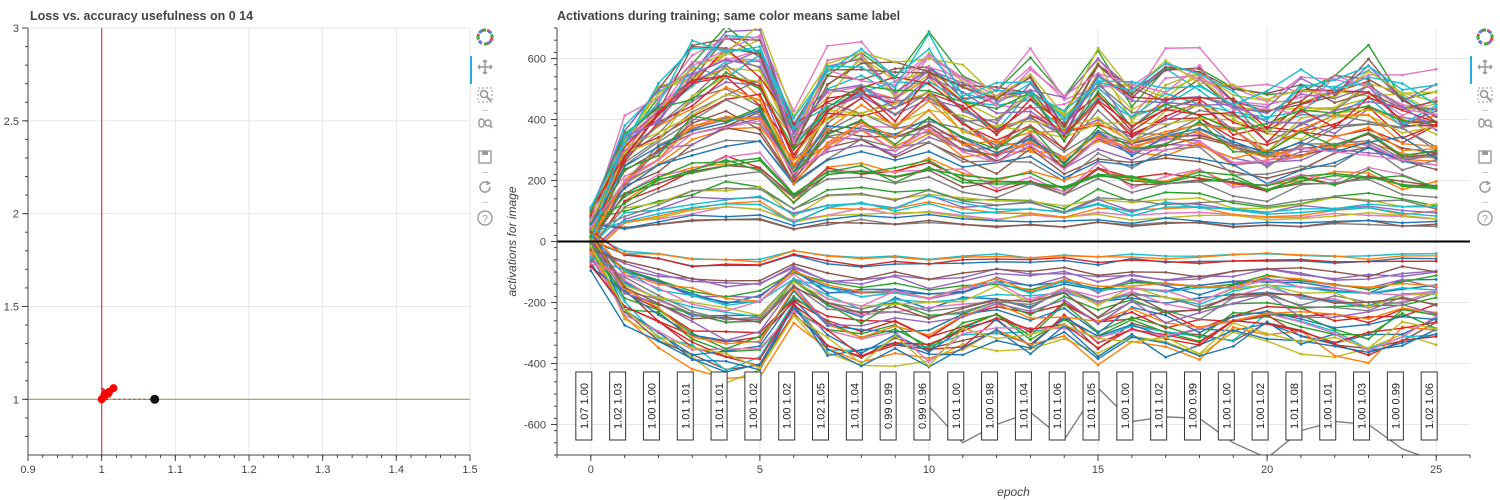 The image size is (1500, 500). Describe the element at coordinates (1013, 288) in the screenshot. I see `activation-series-line` at that location.